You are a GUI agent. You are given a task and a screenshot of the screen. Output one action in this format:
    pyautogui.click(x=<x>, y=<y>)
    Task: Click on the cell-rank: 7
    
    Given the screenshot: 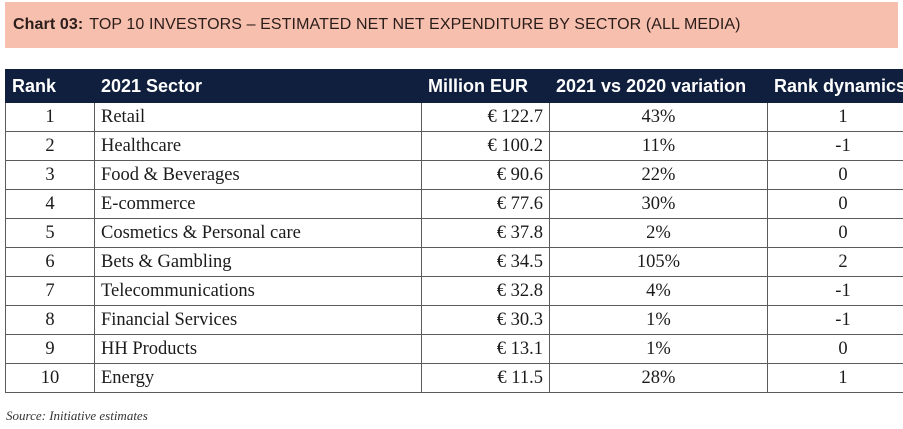 What is the action you would take?
    pyautogui.click(x=50, y=291)
    